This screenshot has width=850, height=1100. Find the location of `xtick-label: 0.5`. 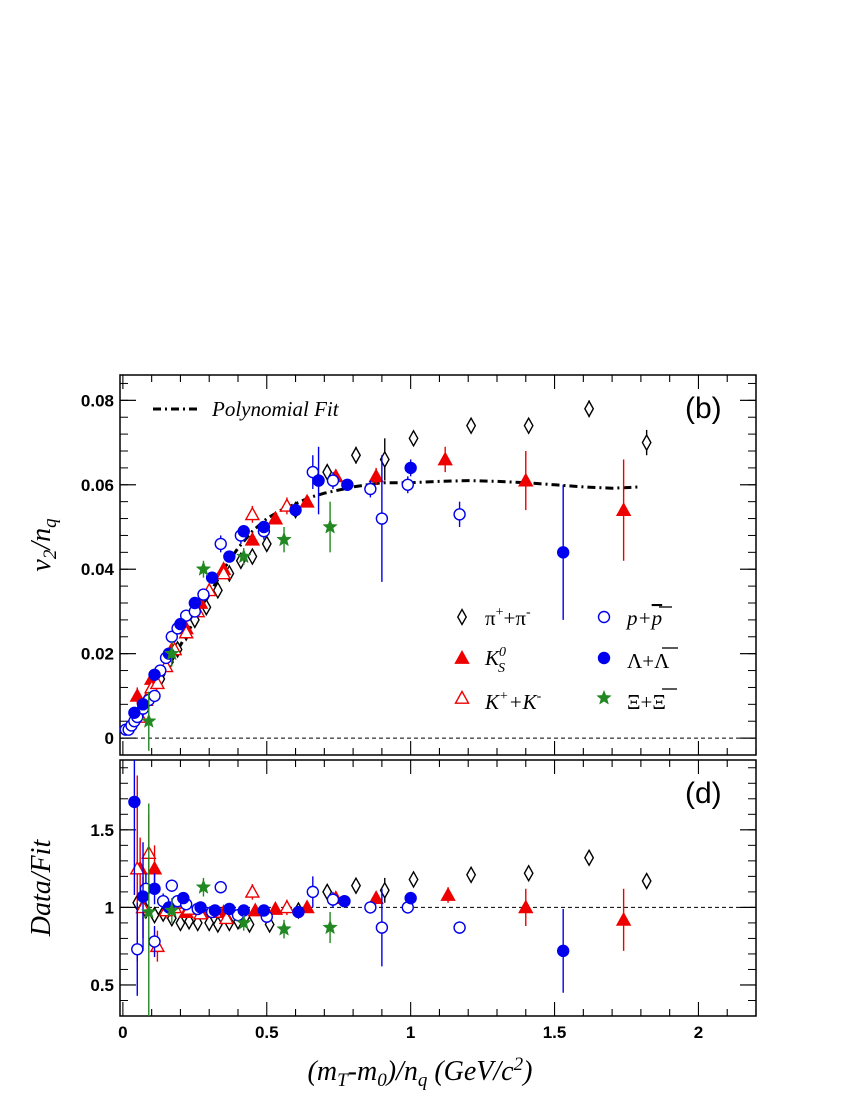

xtick-label: 0.5 is located at coordinates (267, 1032).